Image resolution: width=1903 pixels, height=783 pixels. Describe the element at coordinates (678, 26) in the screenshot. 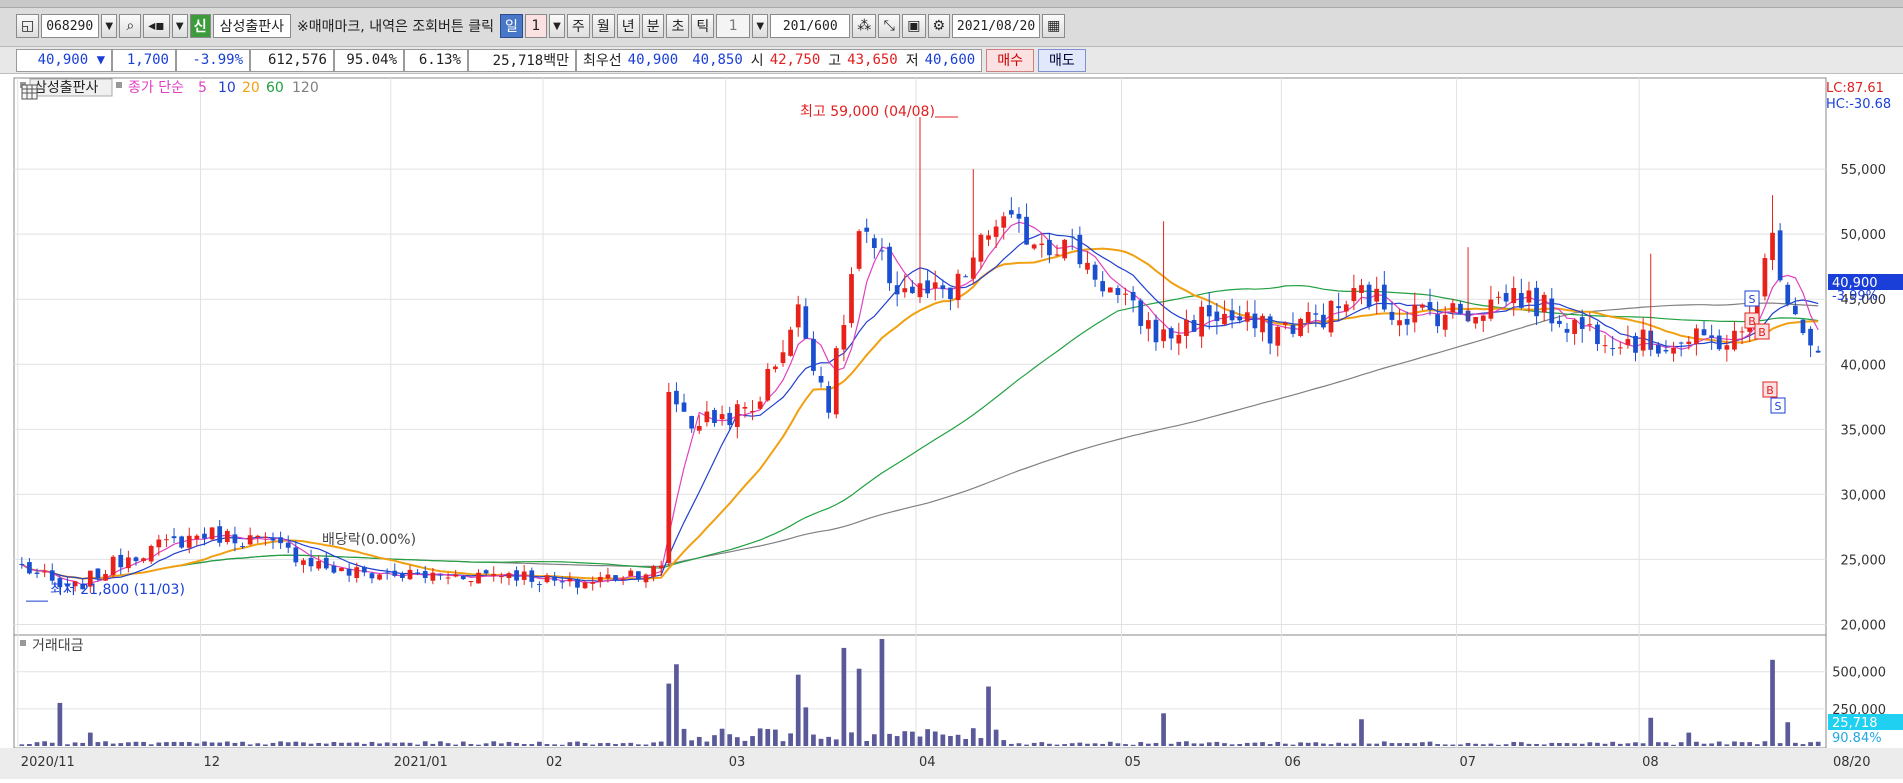

I see `period-second-button: 초` at that location.